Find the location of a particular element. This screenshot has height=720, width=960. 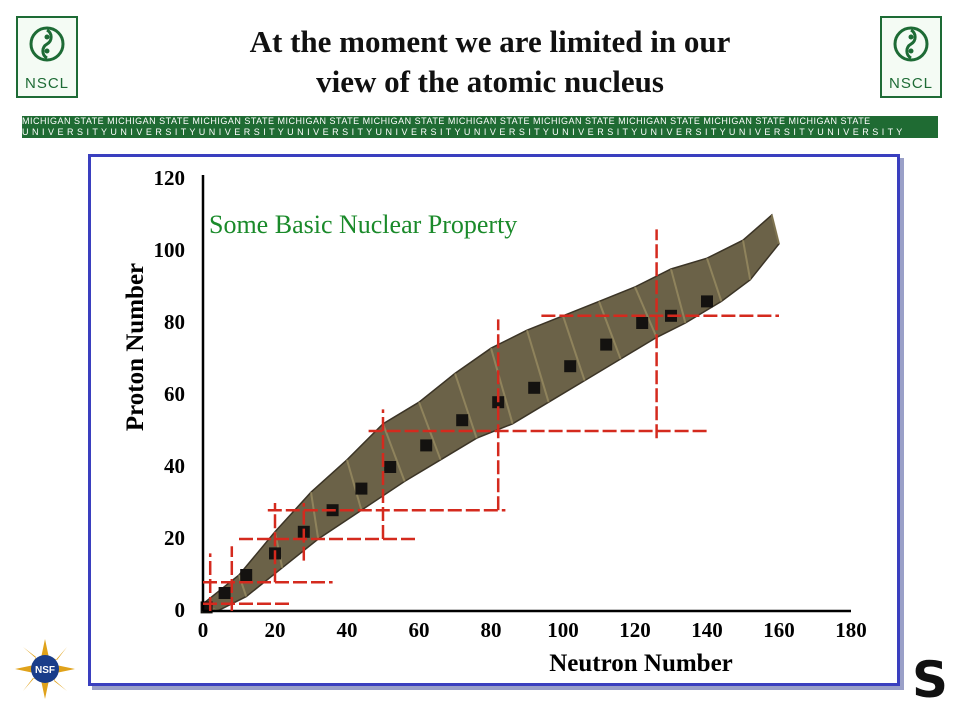

x-tick-label: 120 is located at coordinates (635, 630).